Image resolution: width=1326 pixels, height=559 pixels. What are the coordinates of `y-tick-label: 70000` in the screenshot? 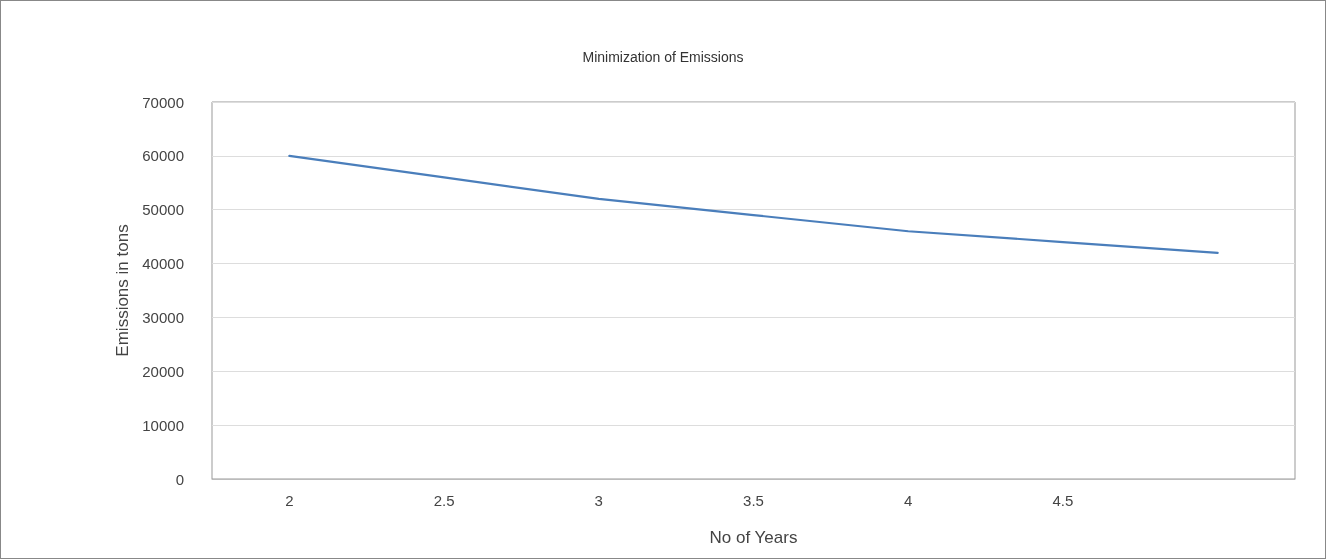 It's located at (163, 102).